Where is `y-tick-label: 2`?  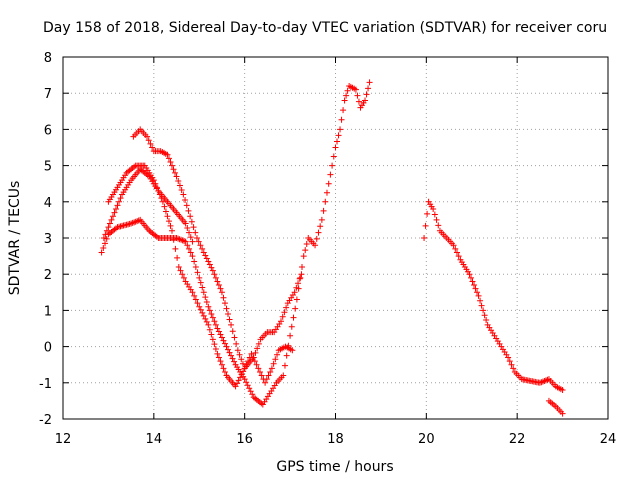 y-tick-label: 2 is located at coordinates (48, 275).